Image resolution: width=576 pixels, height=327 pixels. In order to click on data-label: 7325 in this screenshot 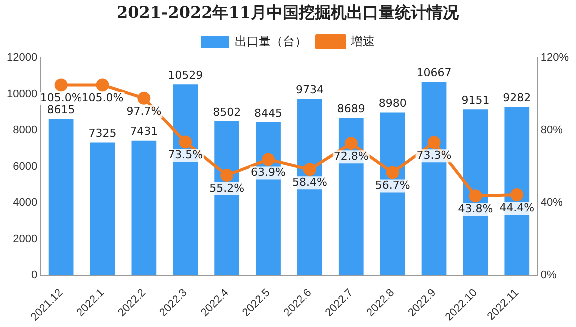, I will do `click(102, 133)`.